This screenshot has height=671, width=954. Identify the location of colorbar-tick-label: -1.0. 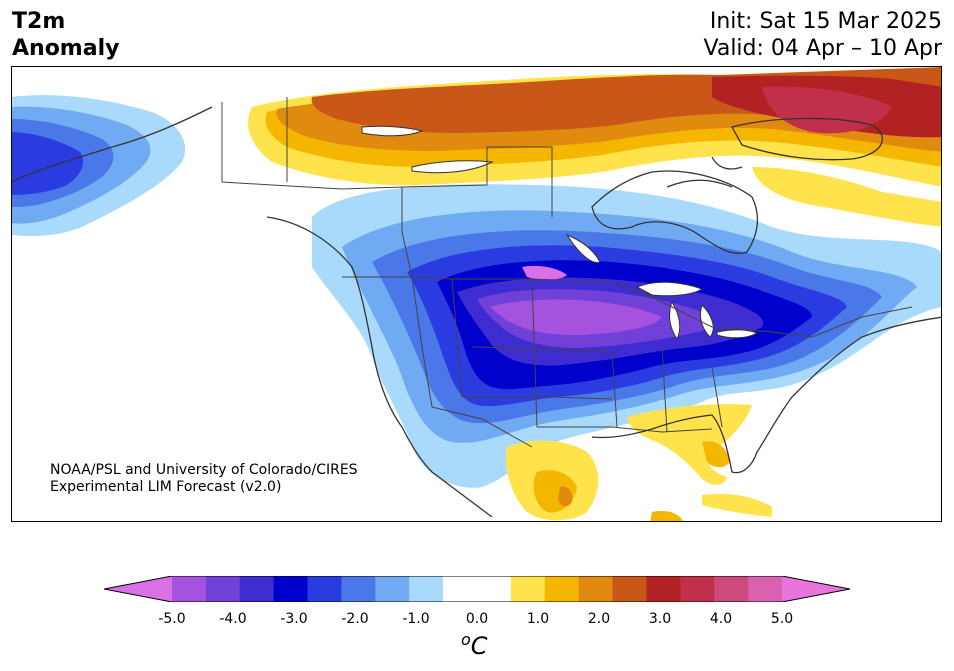
(416, 619).